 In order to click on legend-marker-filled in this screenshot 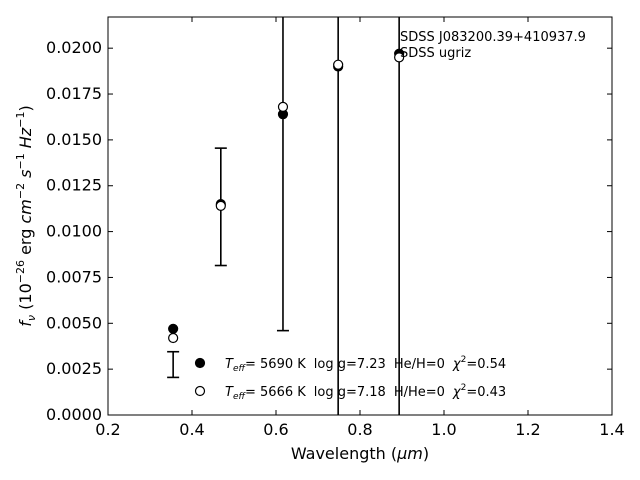, I will do `click(200, 363)`.